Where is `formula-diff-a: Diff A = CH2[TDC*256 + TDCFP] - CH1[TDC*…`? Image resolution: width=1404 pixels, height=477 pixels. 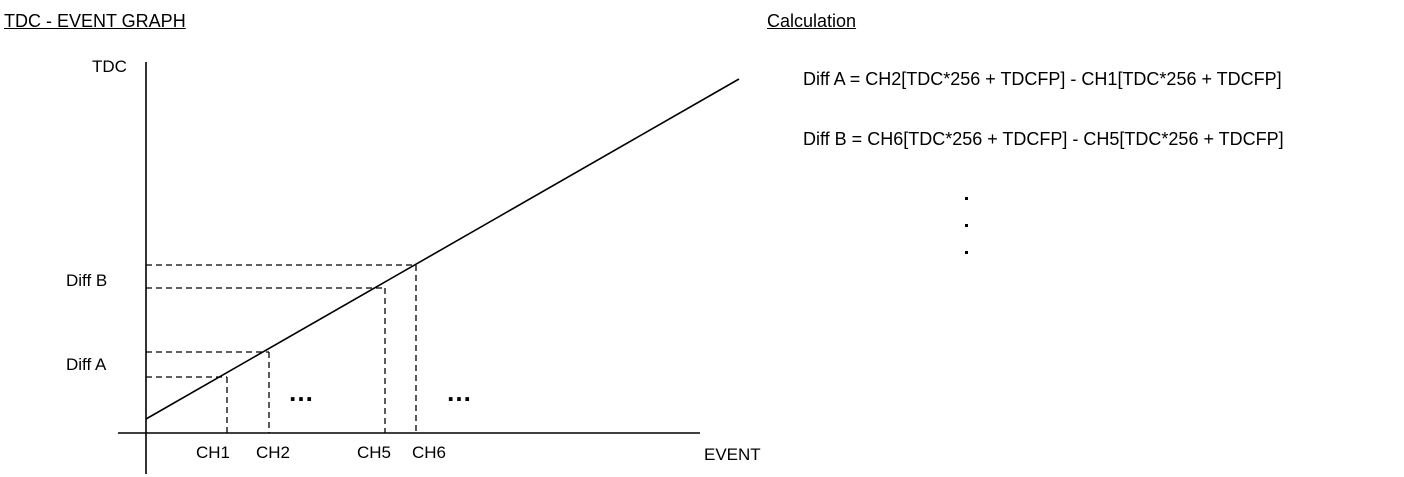
formula-diff-a: Diff A = CH2[TDC*256 + TDCFP] - CH1[TDC*… is located at coordinates (1042, 79).